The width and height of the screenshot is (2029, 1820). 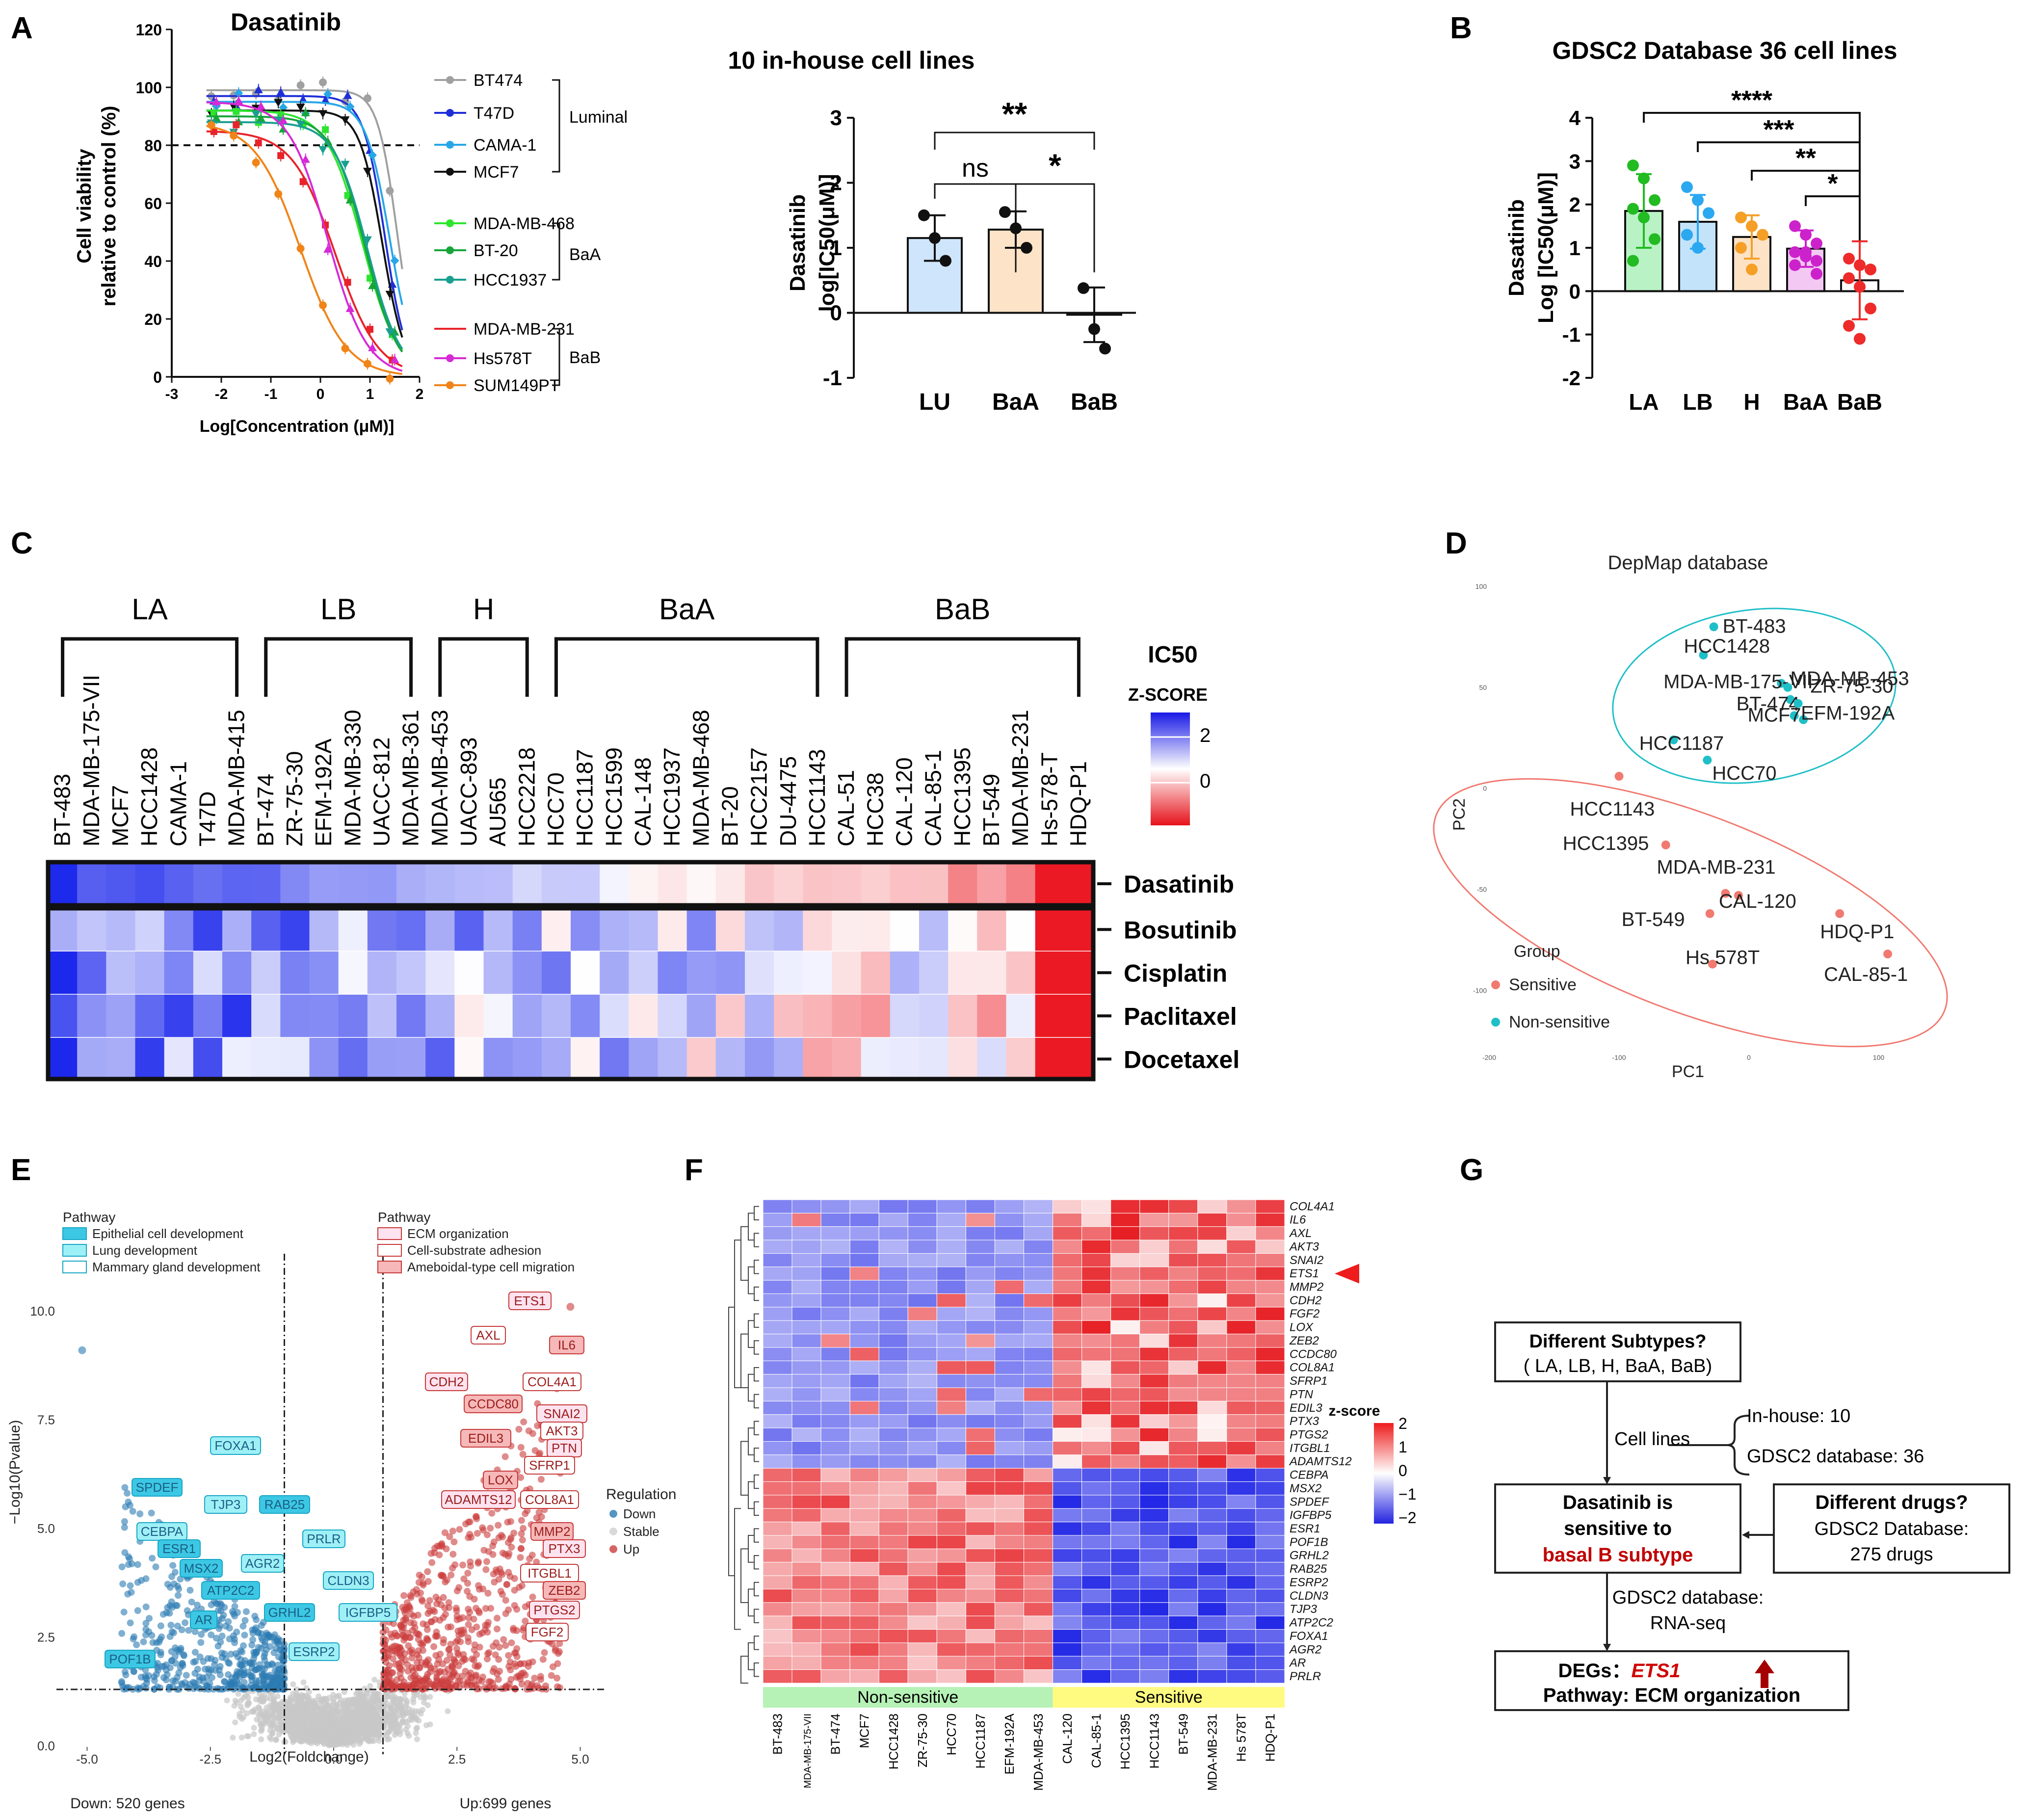 What do you see at coordinates (1546, 247) in the screenshot?
I see `gdsc-ylabel-line2: Log [IC50(μM)]` at bounding box center [1546, 247].